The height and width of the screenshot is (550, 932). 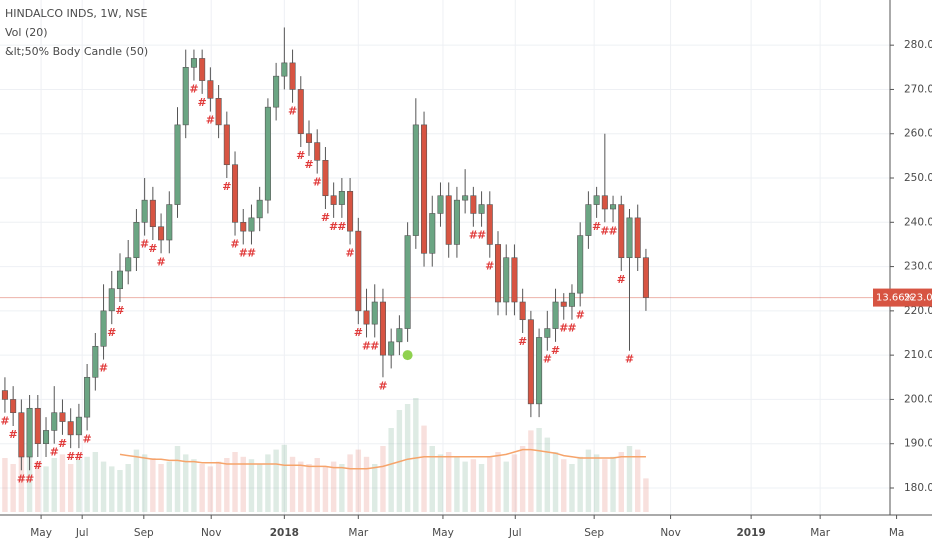 I want to click on y-tick-label: 280.00, so click(x=918, y=45).